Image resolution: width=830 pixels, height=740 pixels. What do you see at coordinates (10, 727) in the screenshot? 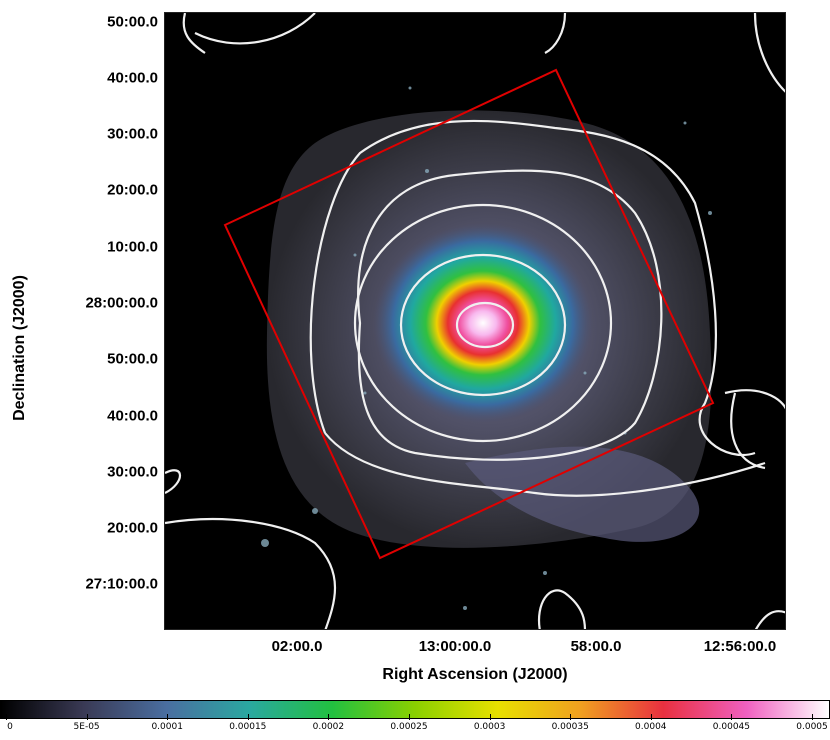
I see `colorbar-tick-label: 0` at bounding box center [10, 727].